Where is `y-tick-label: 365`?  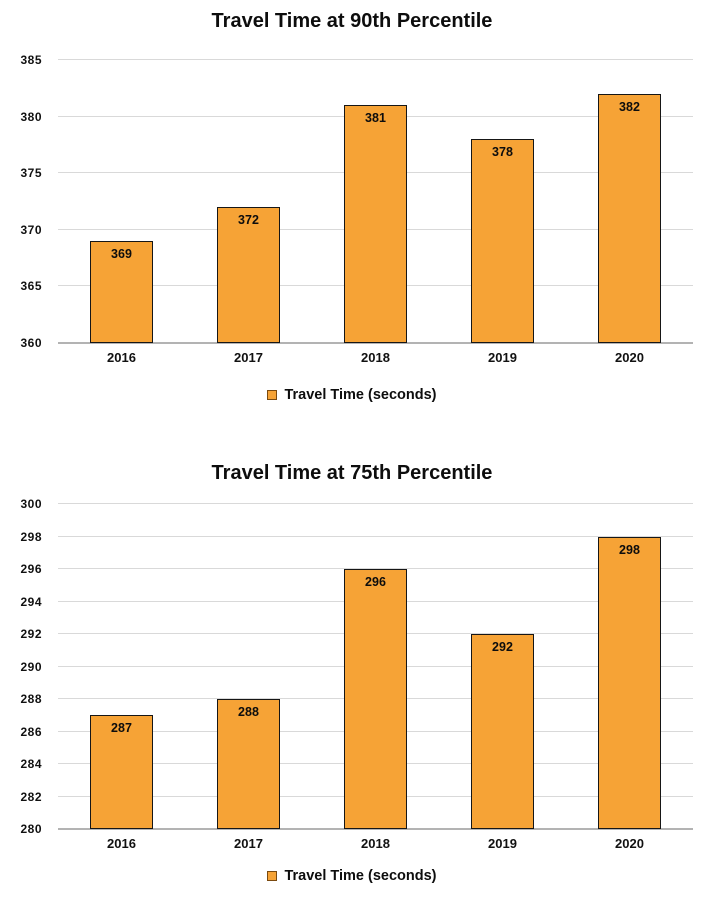
y-tick-label: 365 is located at coordinates (31, 286).